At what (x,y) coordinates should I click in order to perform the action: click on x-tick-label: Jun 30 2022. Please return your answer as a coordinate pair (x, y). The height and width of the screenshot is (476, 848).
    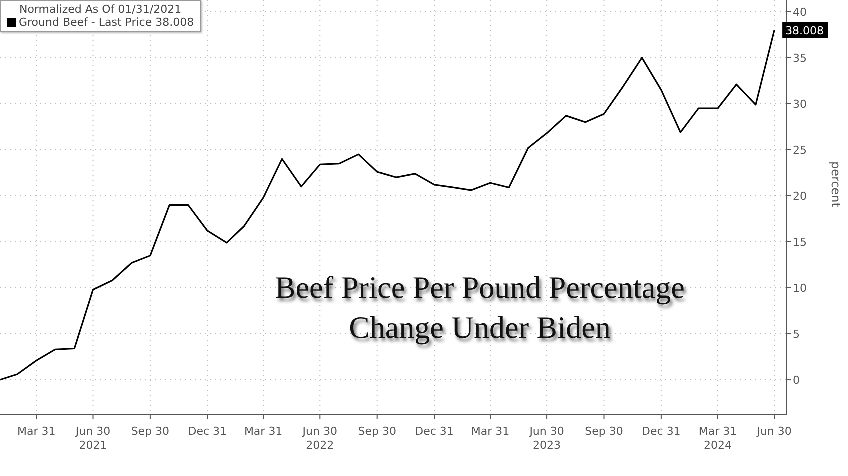
    Looking at the image, I should click on (320, 438).